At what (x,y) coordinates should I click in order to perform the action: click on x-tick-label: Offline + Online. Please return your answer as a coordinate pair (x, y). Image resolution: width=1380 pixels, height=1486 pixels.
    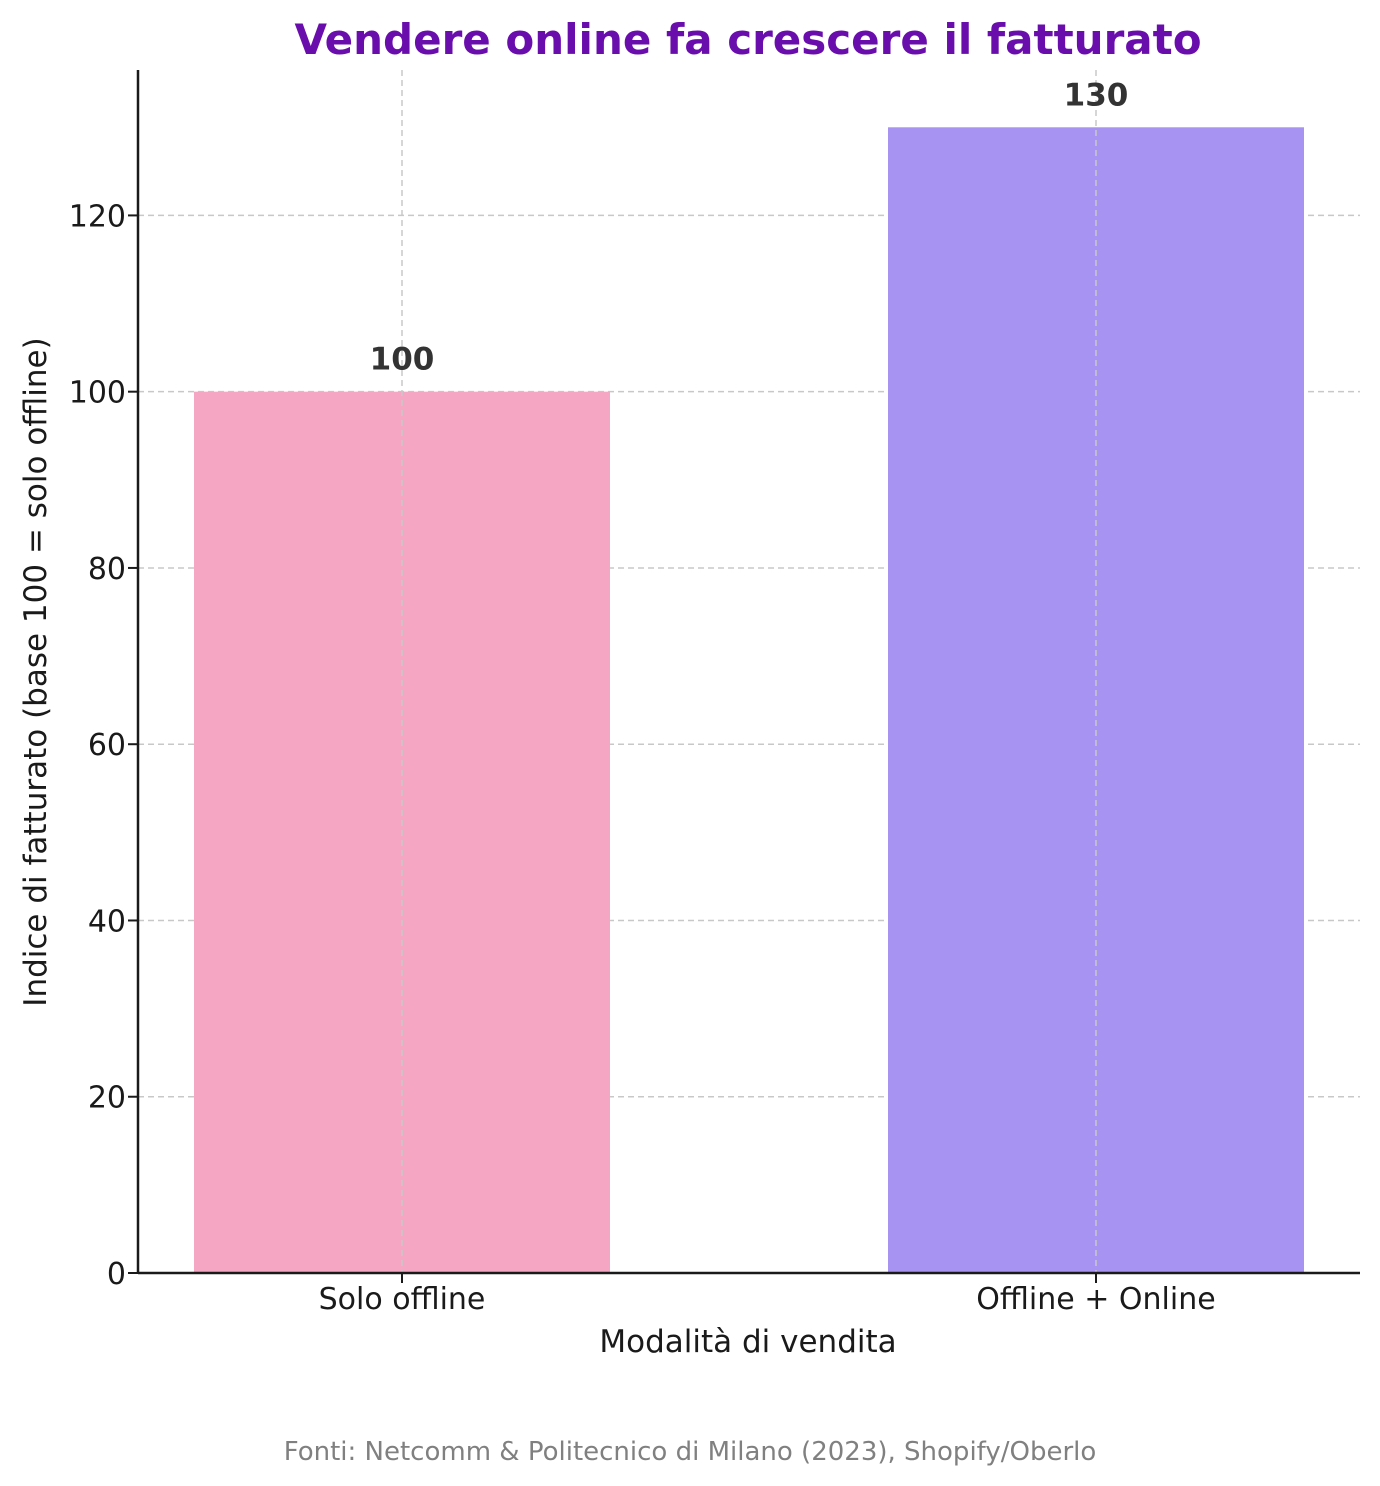
    Looking at the image, I should click on (1095, 1299).